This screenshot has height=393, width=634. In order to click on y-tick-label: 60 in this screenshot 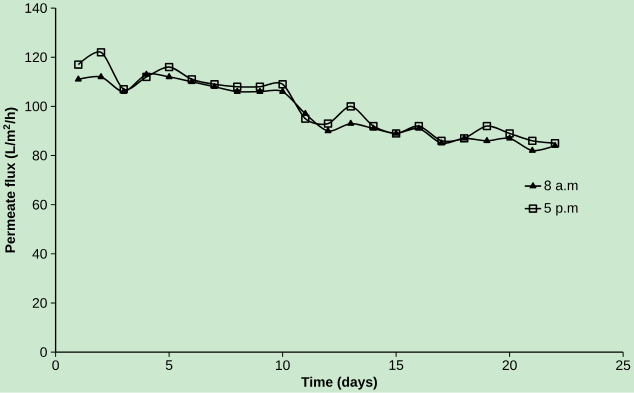, I will do `click(39, 205)`.